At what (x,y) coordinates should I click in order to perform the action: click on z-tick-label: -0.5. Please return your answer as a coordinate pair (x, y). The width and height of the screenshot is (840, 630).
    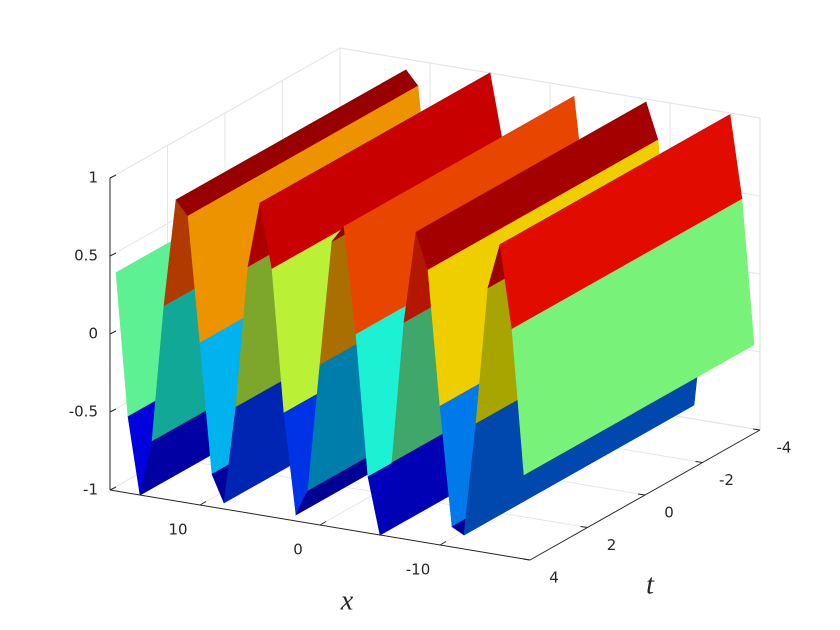
    Looking at the image, I should click on (83, 412).